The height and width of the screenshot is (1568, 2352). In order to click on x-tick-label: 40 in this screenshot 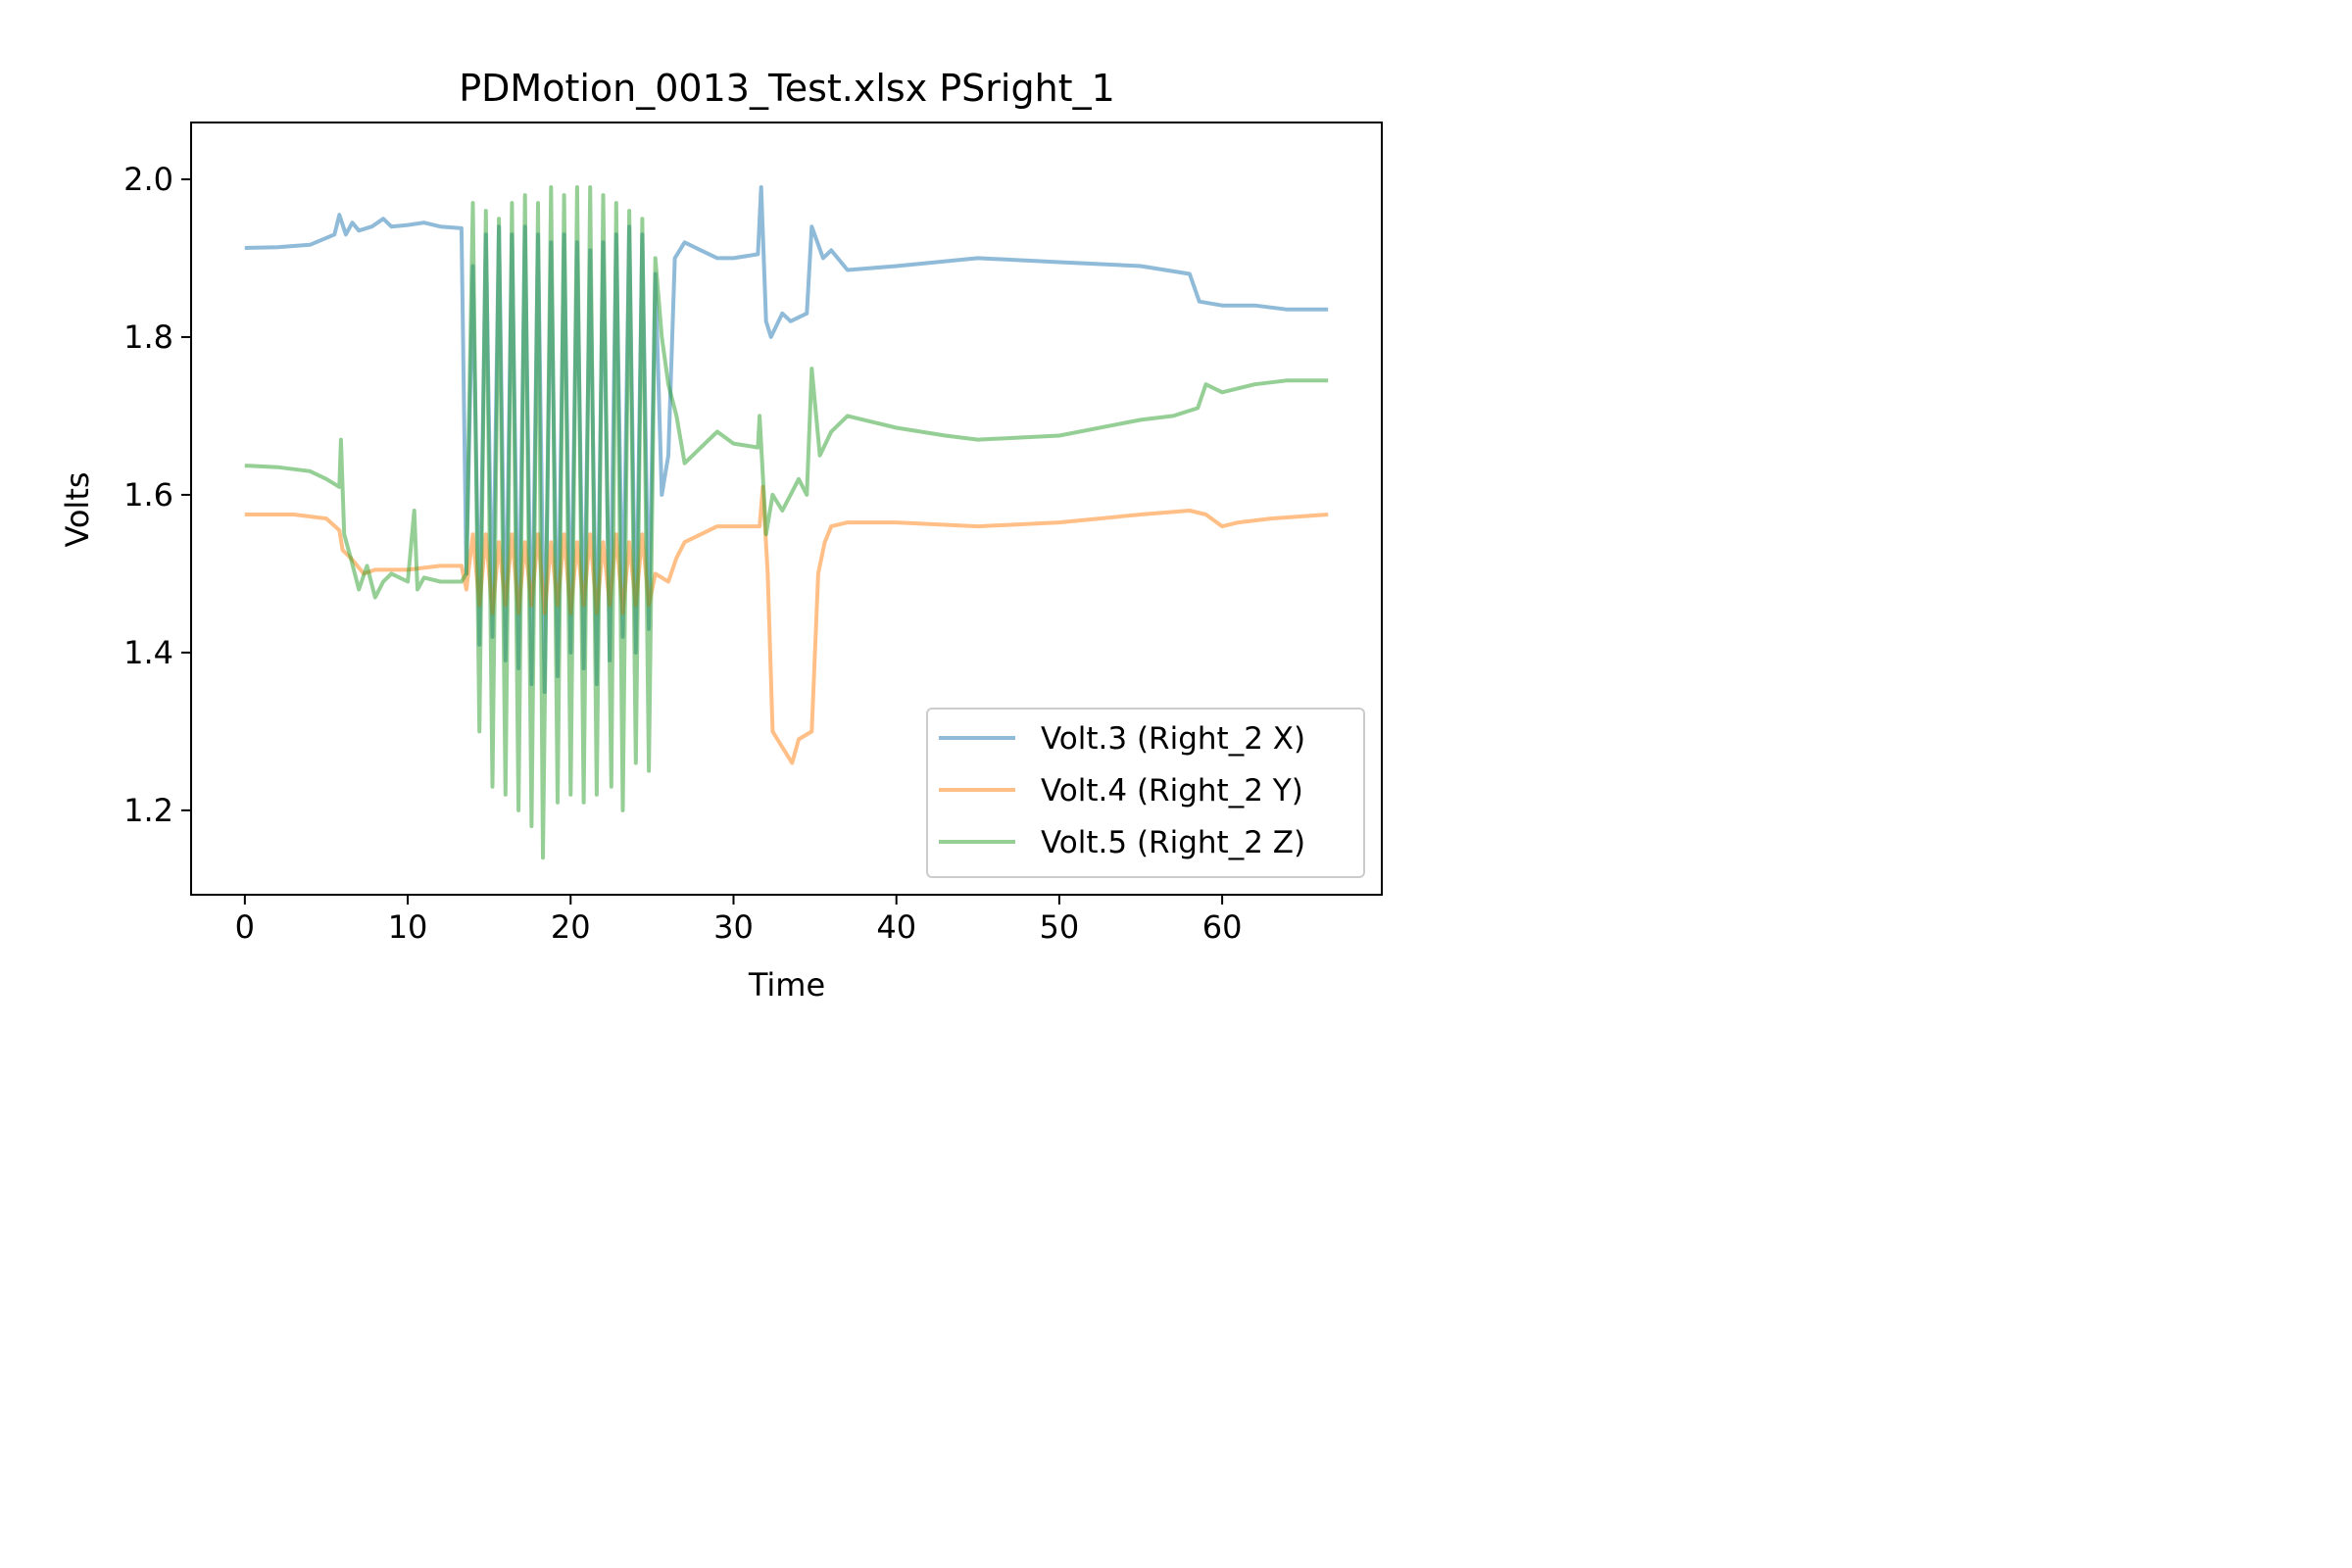, I will do `click(896, 927)`.